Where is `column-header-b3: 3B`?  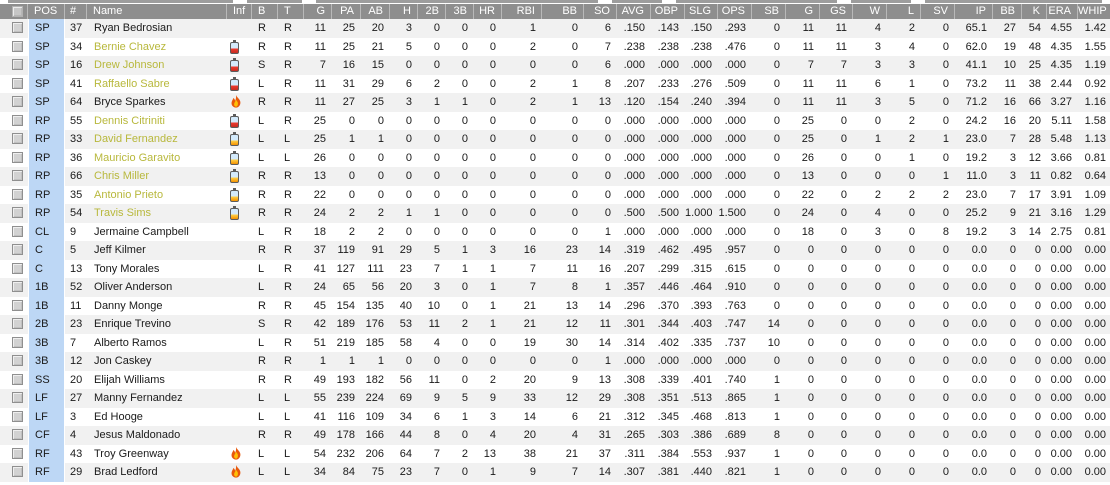
column-header-b3: 3B is located at coordinates (460, 11).